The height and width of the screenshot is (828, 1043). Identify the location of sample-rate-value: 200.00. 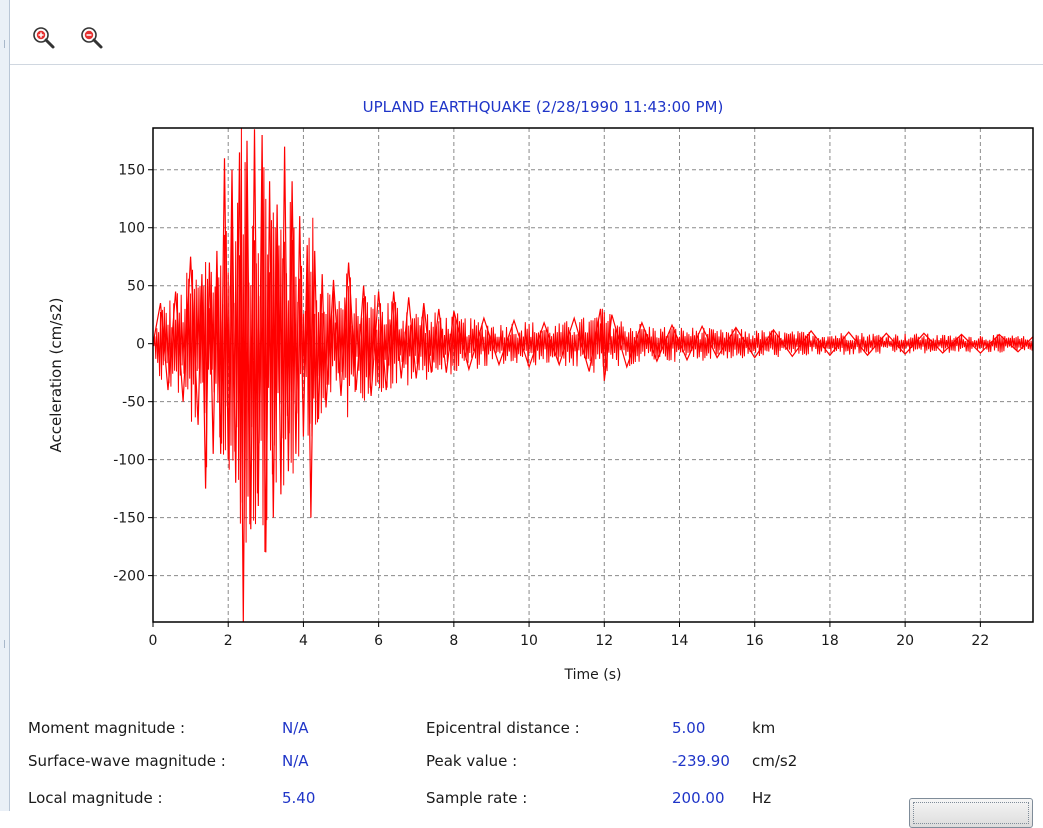
(698, 798).